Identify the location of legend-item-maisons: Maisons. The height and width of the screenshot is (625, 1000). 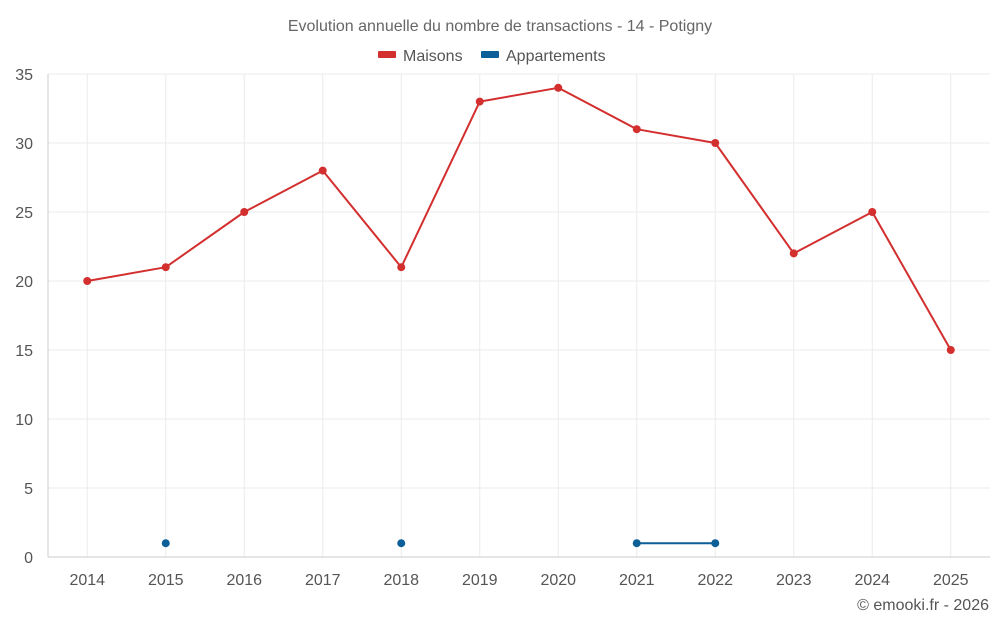
(420, 56).